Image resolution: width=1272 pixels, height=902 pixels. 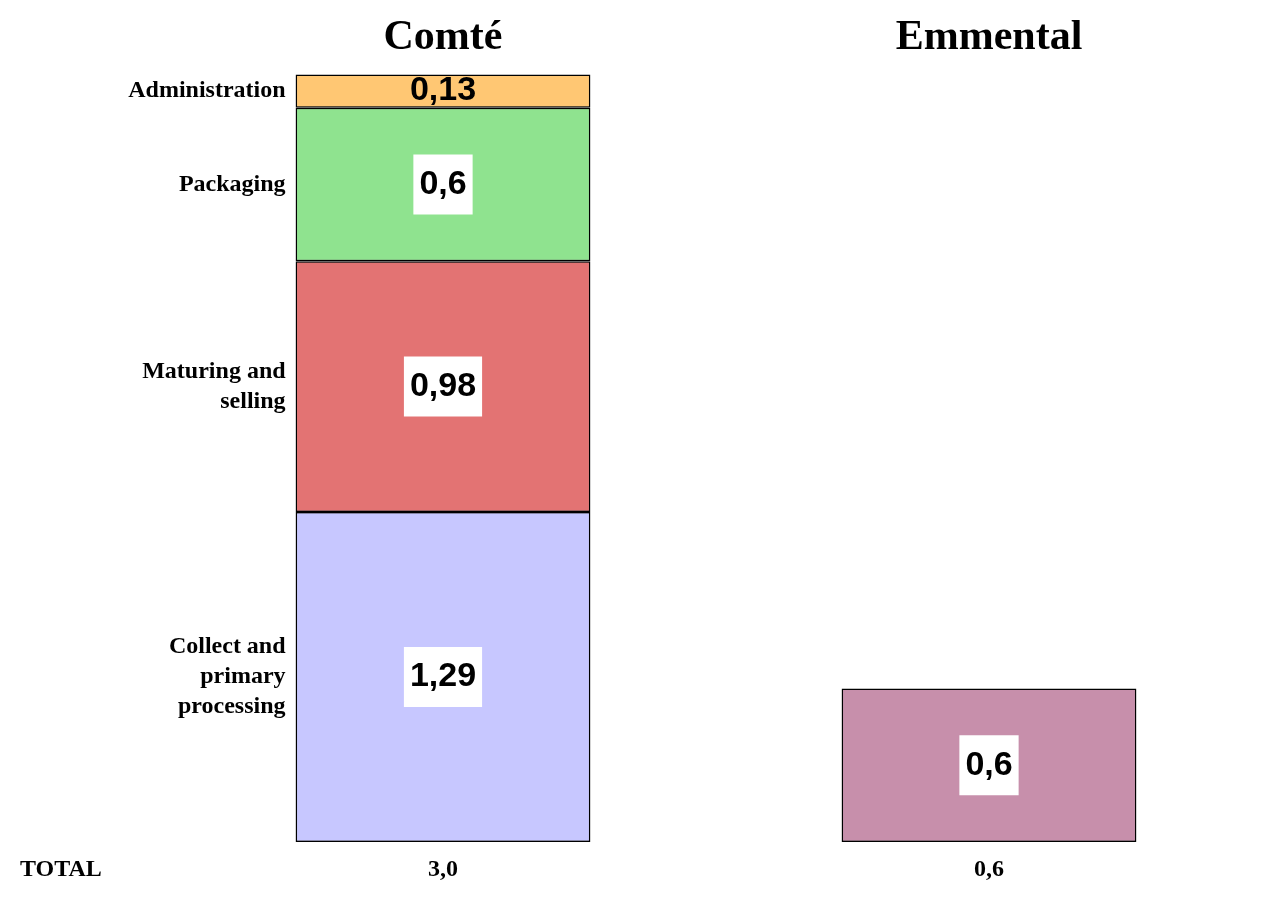 What do you see at coordinates (443, 868) in the screenshot?
I see `total-label: 3,0` at bounding box center [443, 868].